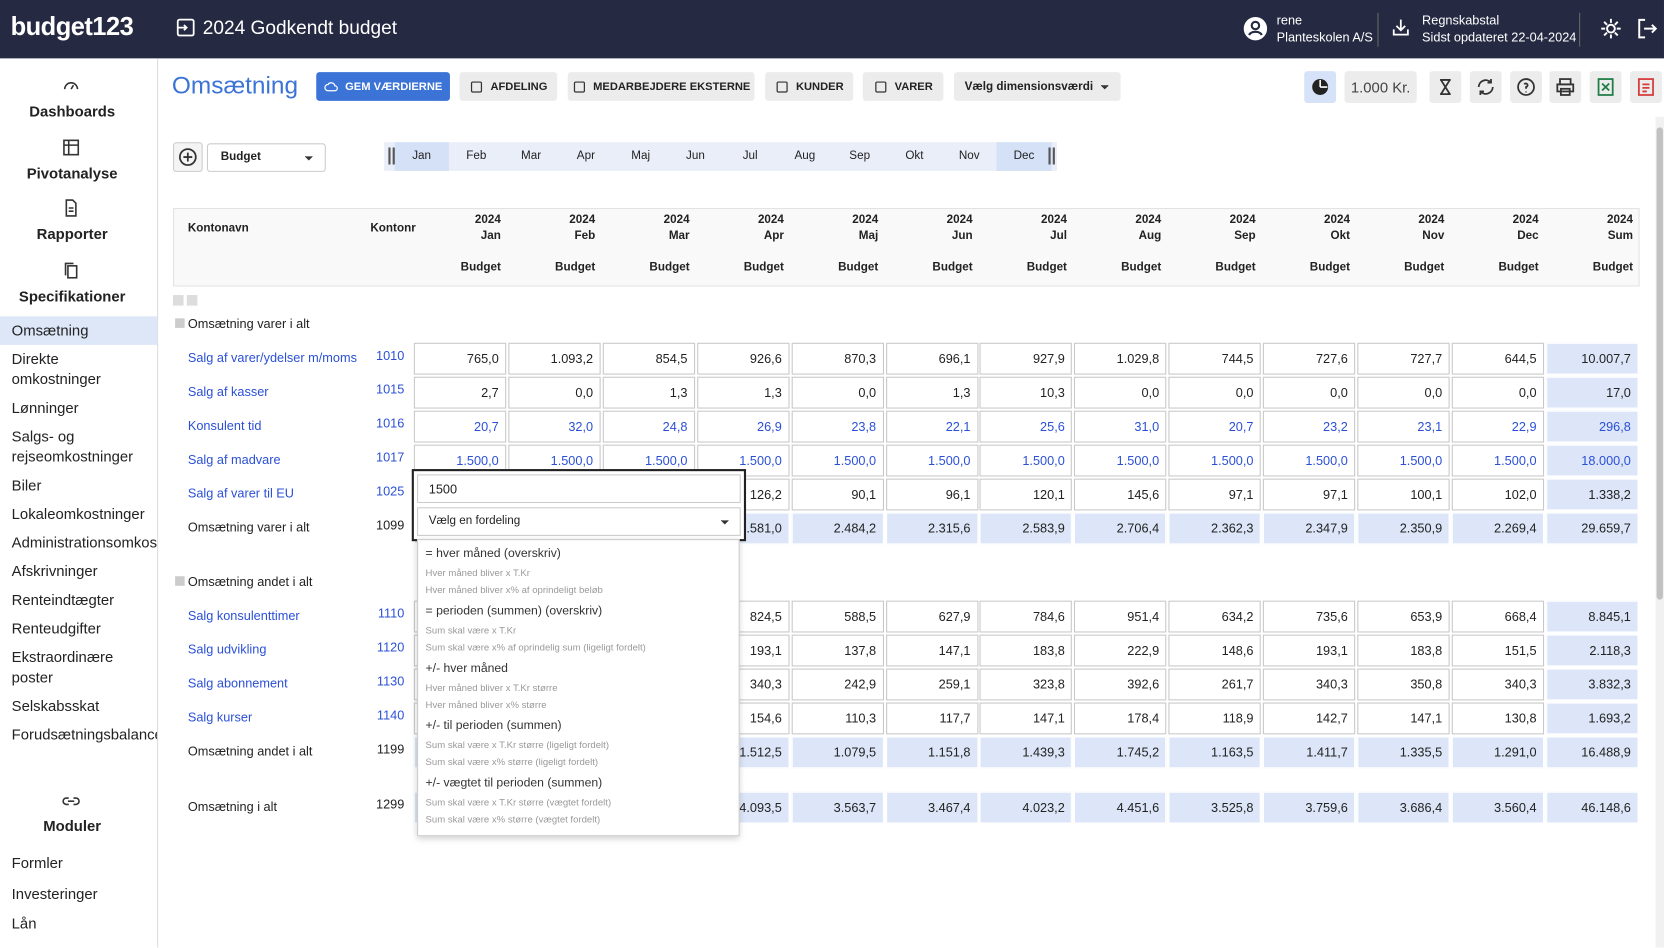 Image resolution: width=1664 pixels, height=948 pixels. Describe the element at coordinates (188, 157) in the screenshot. I see `add-button` at that location.